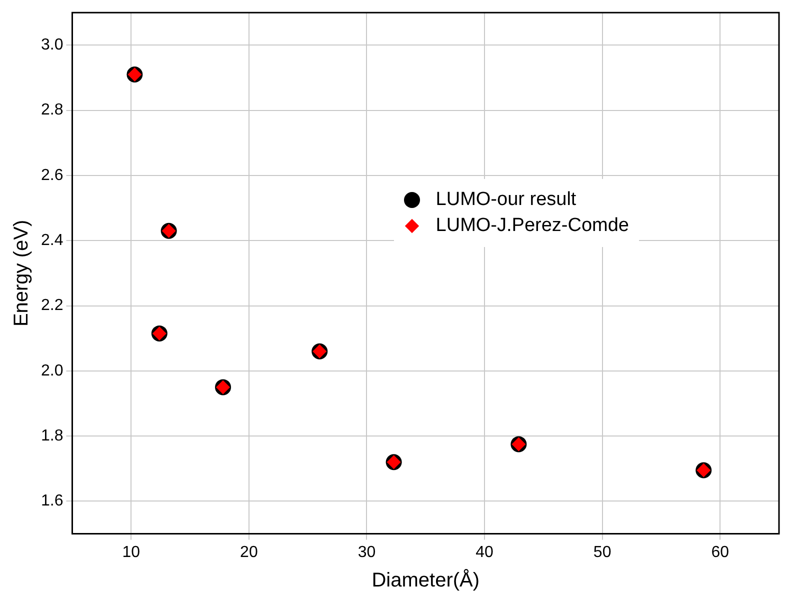 The height and width of the screenshot is (603, 787). What do you see at coordinates (426, 580) in the screenshot?
I see `x-axis-title: Diameter(Å)` at bounding box center [426, 580].